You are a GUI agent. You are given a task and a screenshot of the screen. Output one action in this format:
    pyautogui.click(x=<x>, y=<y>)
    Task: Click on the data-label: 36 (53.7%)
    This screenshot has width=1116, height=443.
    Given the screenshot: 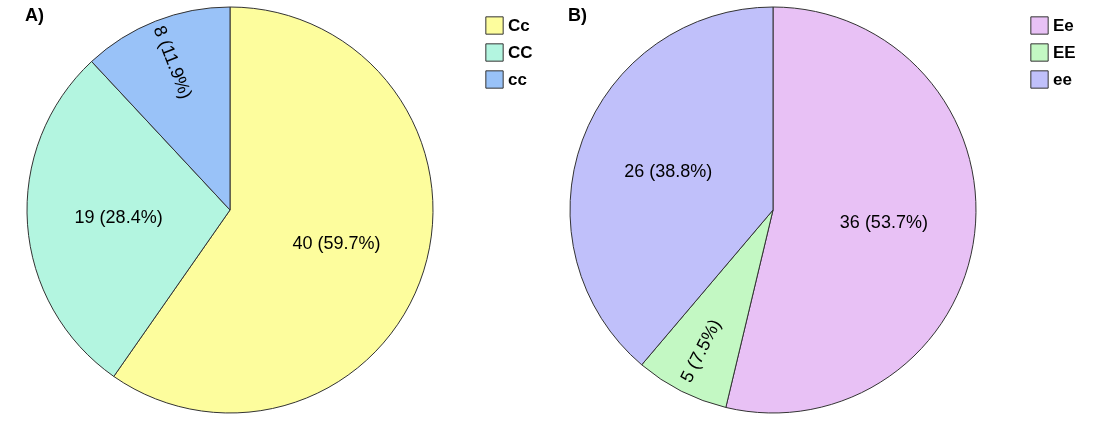 What is the action you would take?
    pyautogui.click(x=883, y=222)
    